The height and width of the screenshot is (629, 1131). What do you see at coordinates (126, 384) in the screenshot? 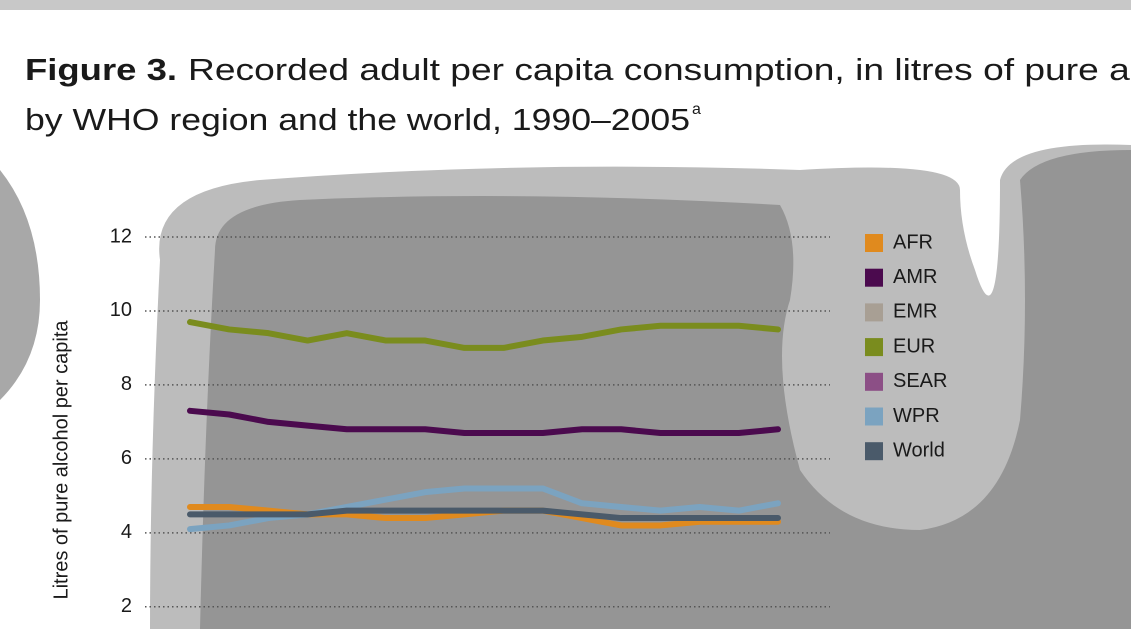
I see `y-tick-label: 8` at bounding box center [126, 384].